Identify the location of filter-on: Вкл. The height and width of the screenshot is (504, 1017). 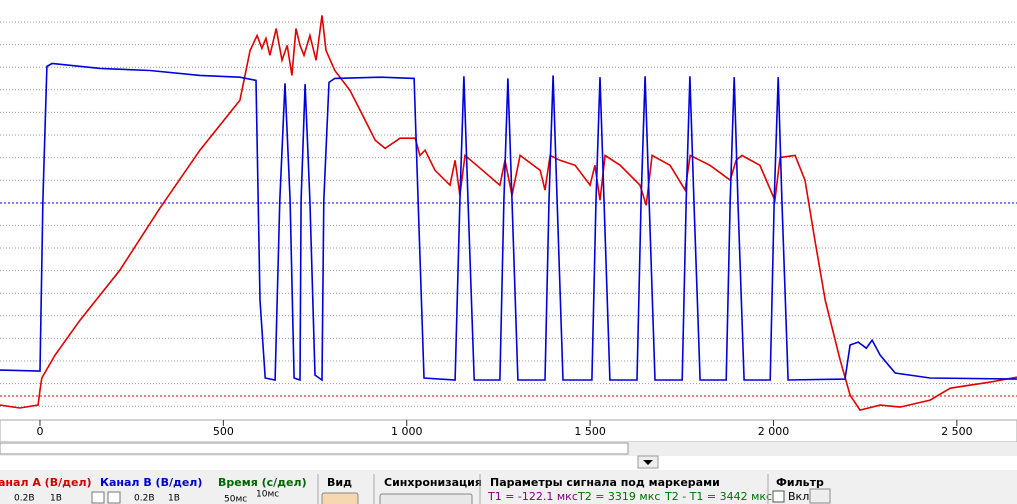
(798, 496).